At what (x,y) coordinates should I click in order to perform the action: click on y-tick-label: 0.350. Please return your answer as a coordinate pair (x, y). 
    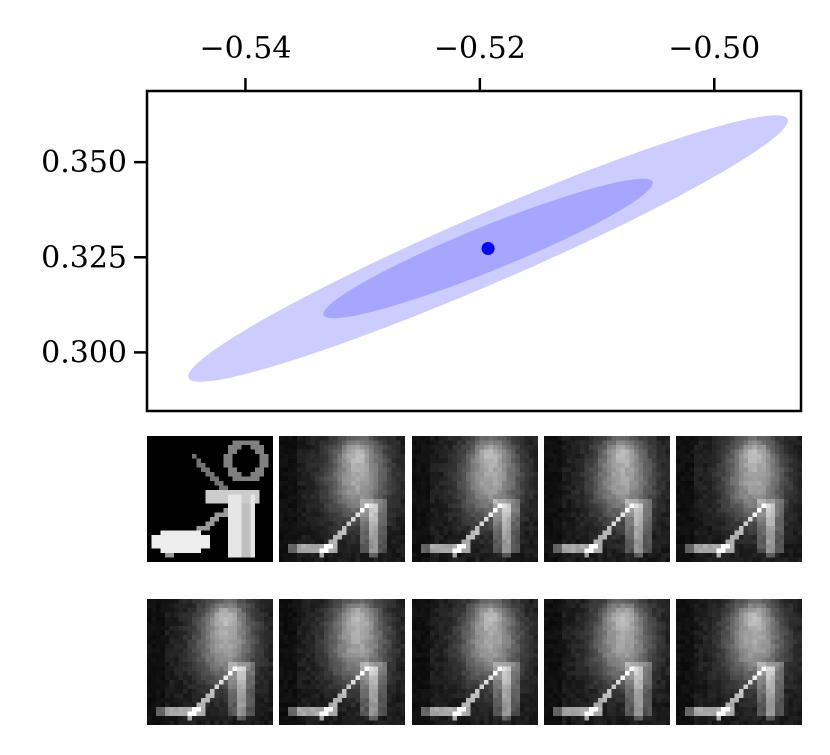
    Looking at the image, I should click on (84, 162).